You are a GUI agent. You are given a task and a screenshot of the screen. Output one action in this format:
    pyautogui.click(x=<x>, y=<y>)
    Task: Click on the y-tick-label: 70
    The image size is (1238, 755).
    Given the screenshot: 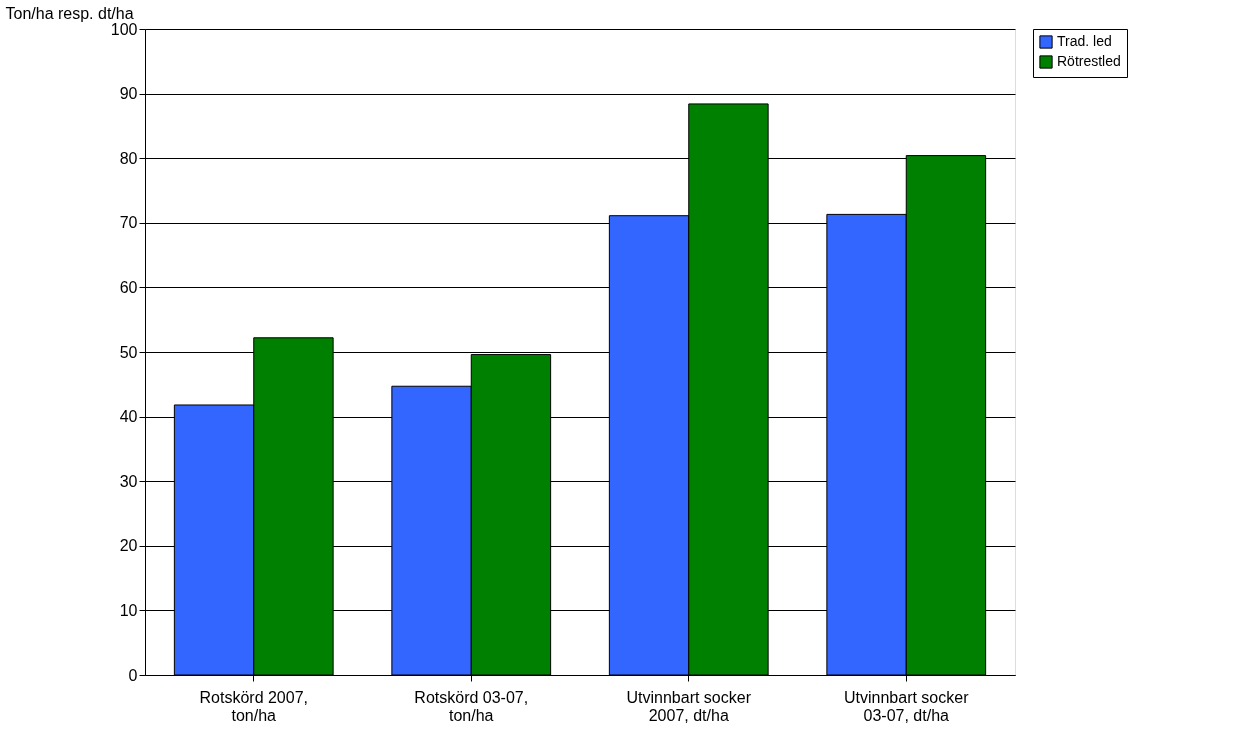 What is the action you would take?
    pyautogui.click(x=128, y=223)
    